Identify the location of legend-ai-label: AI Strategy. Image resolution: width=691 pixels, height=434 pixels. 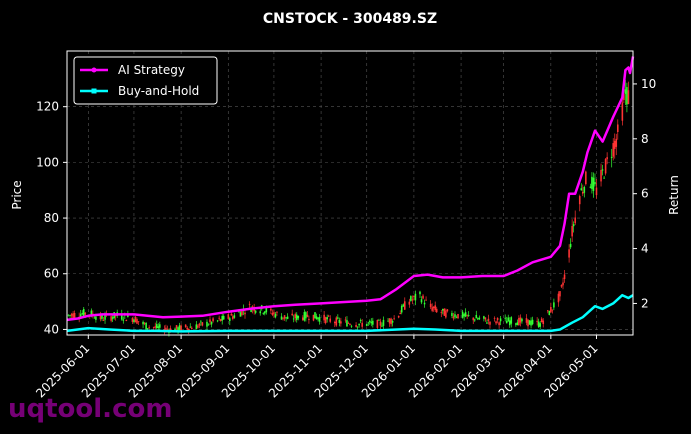
(151, 70).